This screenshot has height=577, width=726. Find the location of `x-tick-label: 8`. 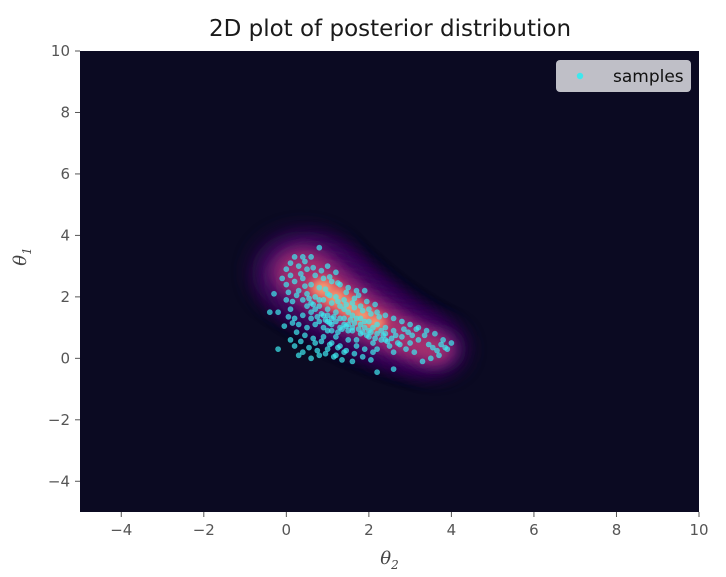

x-tick-label: 8 is located at coordinates (617, 530).